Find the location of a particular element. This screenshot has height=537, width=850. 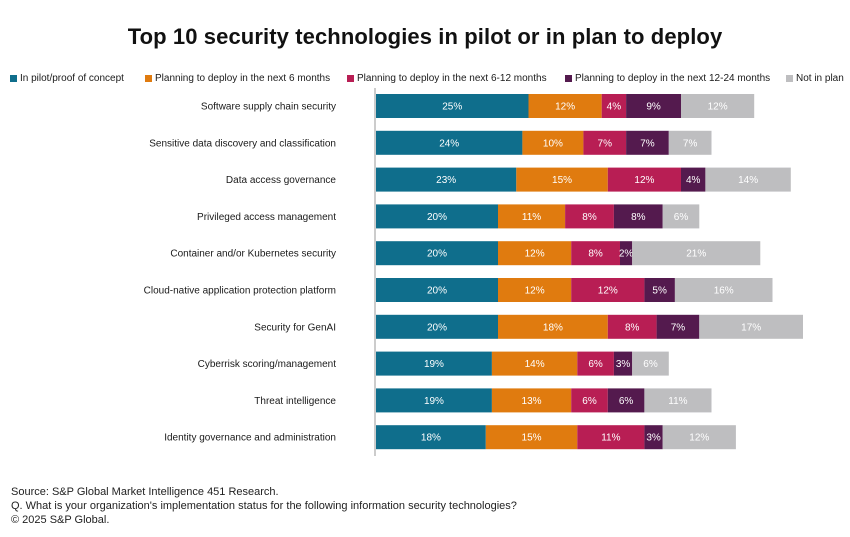

bar-threat-intelligence-planning-to-deploy-in-the-next-6-months is located at coordinates (531, 400).